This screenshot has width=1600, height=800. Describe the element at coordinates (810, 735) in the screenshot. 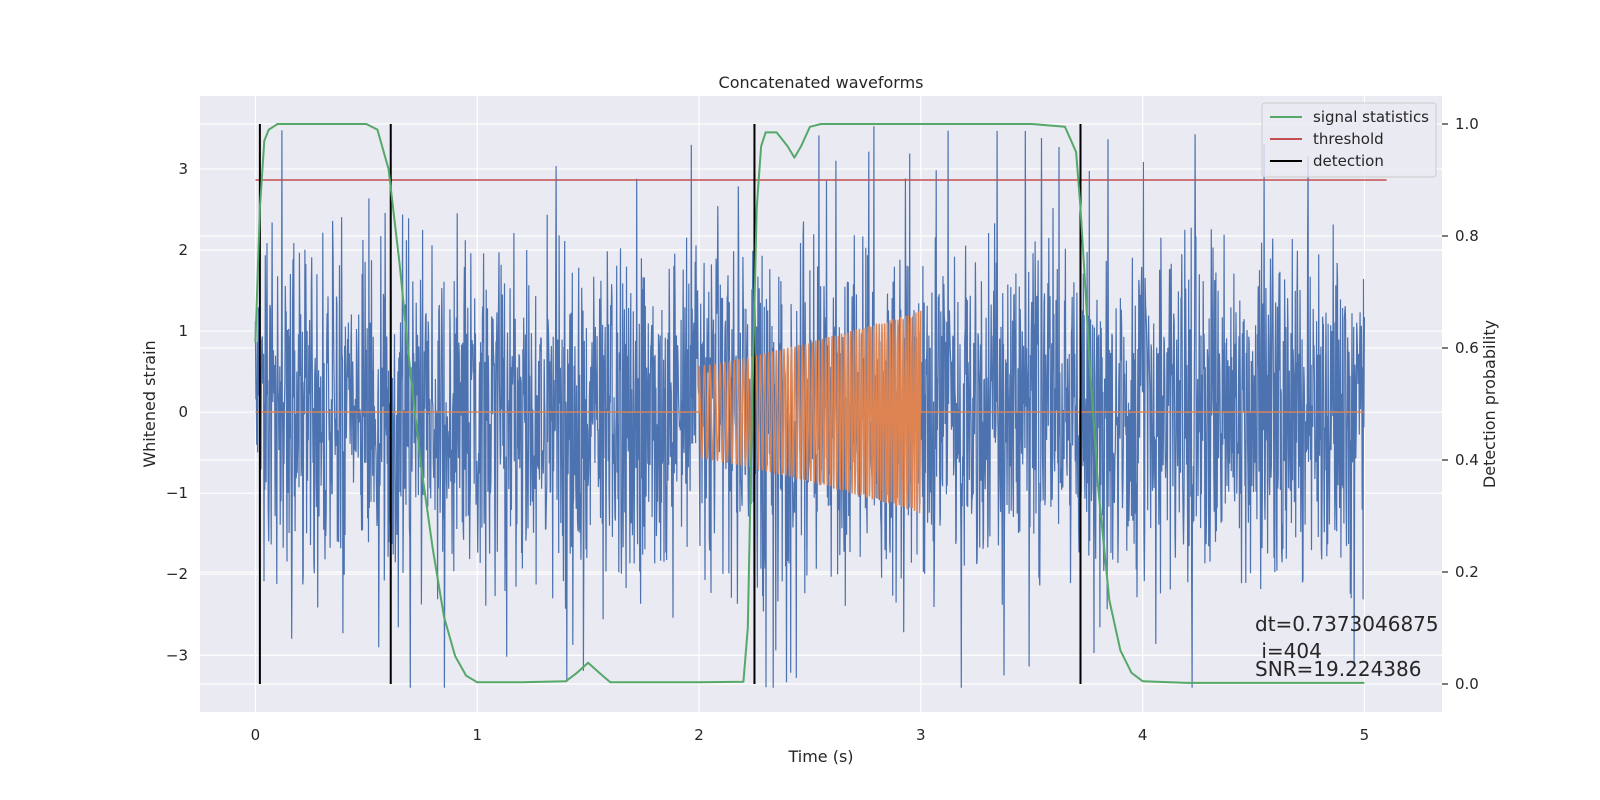

I see `x-axis-ticks: 0 1 2 3 4 5` at that location.